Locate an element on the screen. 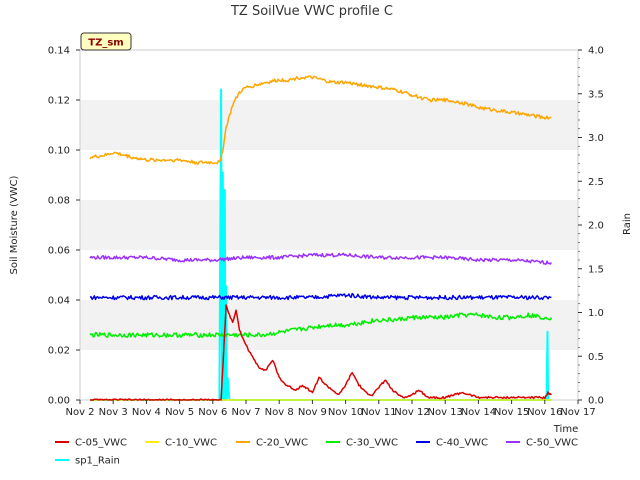  y-right-tick-label: 3.5 is located at coordinates (596, 94).